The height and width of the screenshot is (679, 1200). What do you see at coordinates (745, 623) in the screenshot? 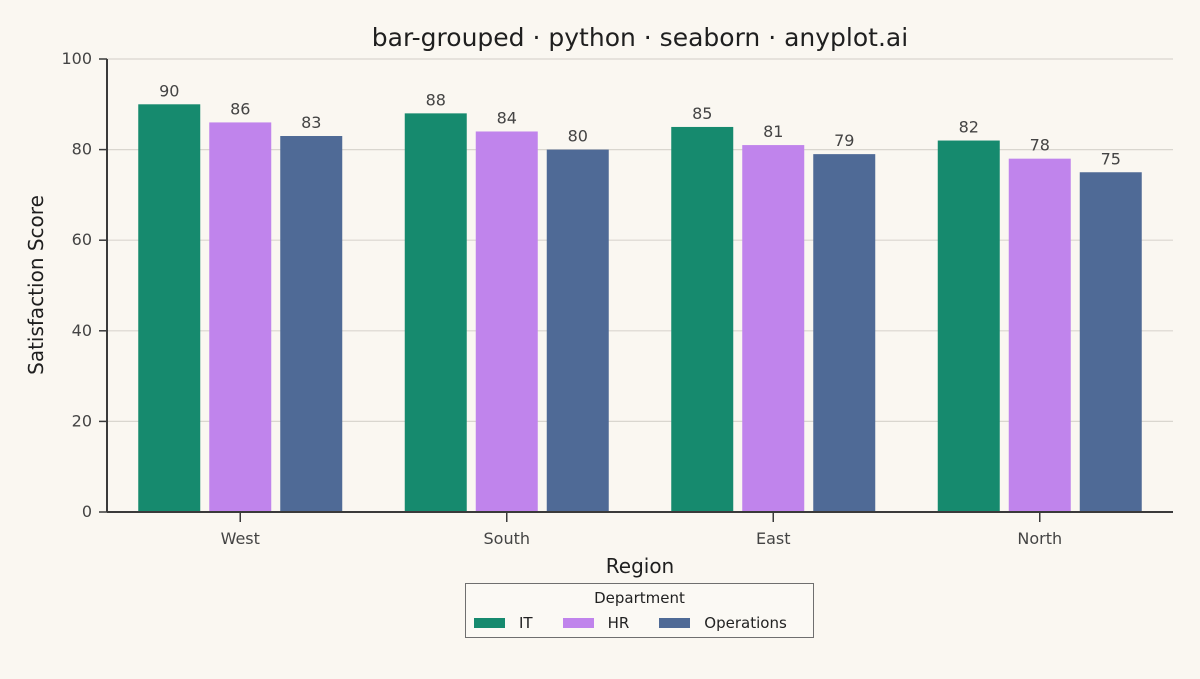
I see `legend-label-operations: Operations` at bounding box center [745, 623].